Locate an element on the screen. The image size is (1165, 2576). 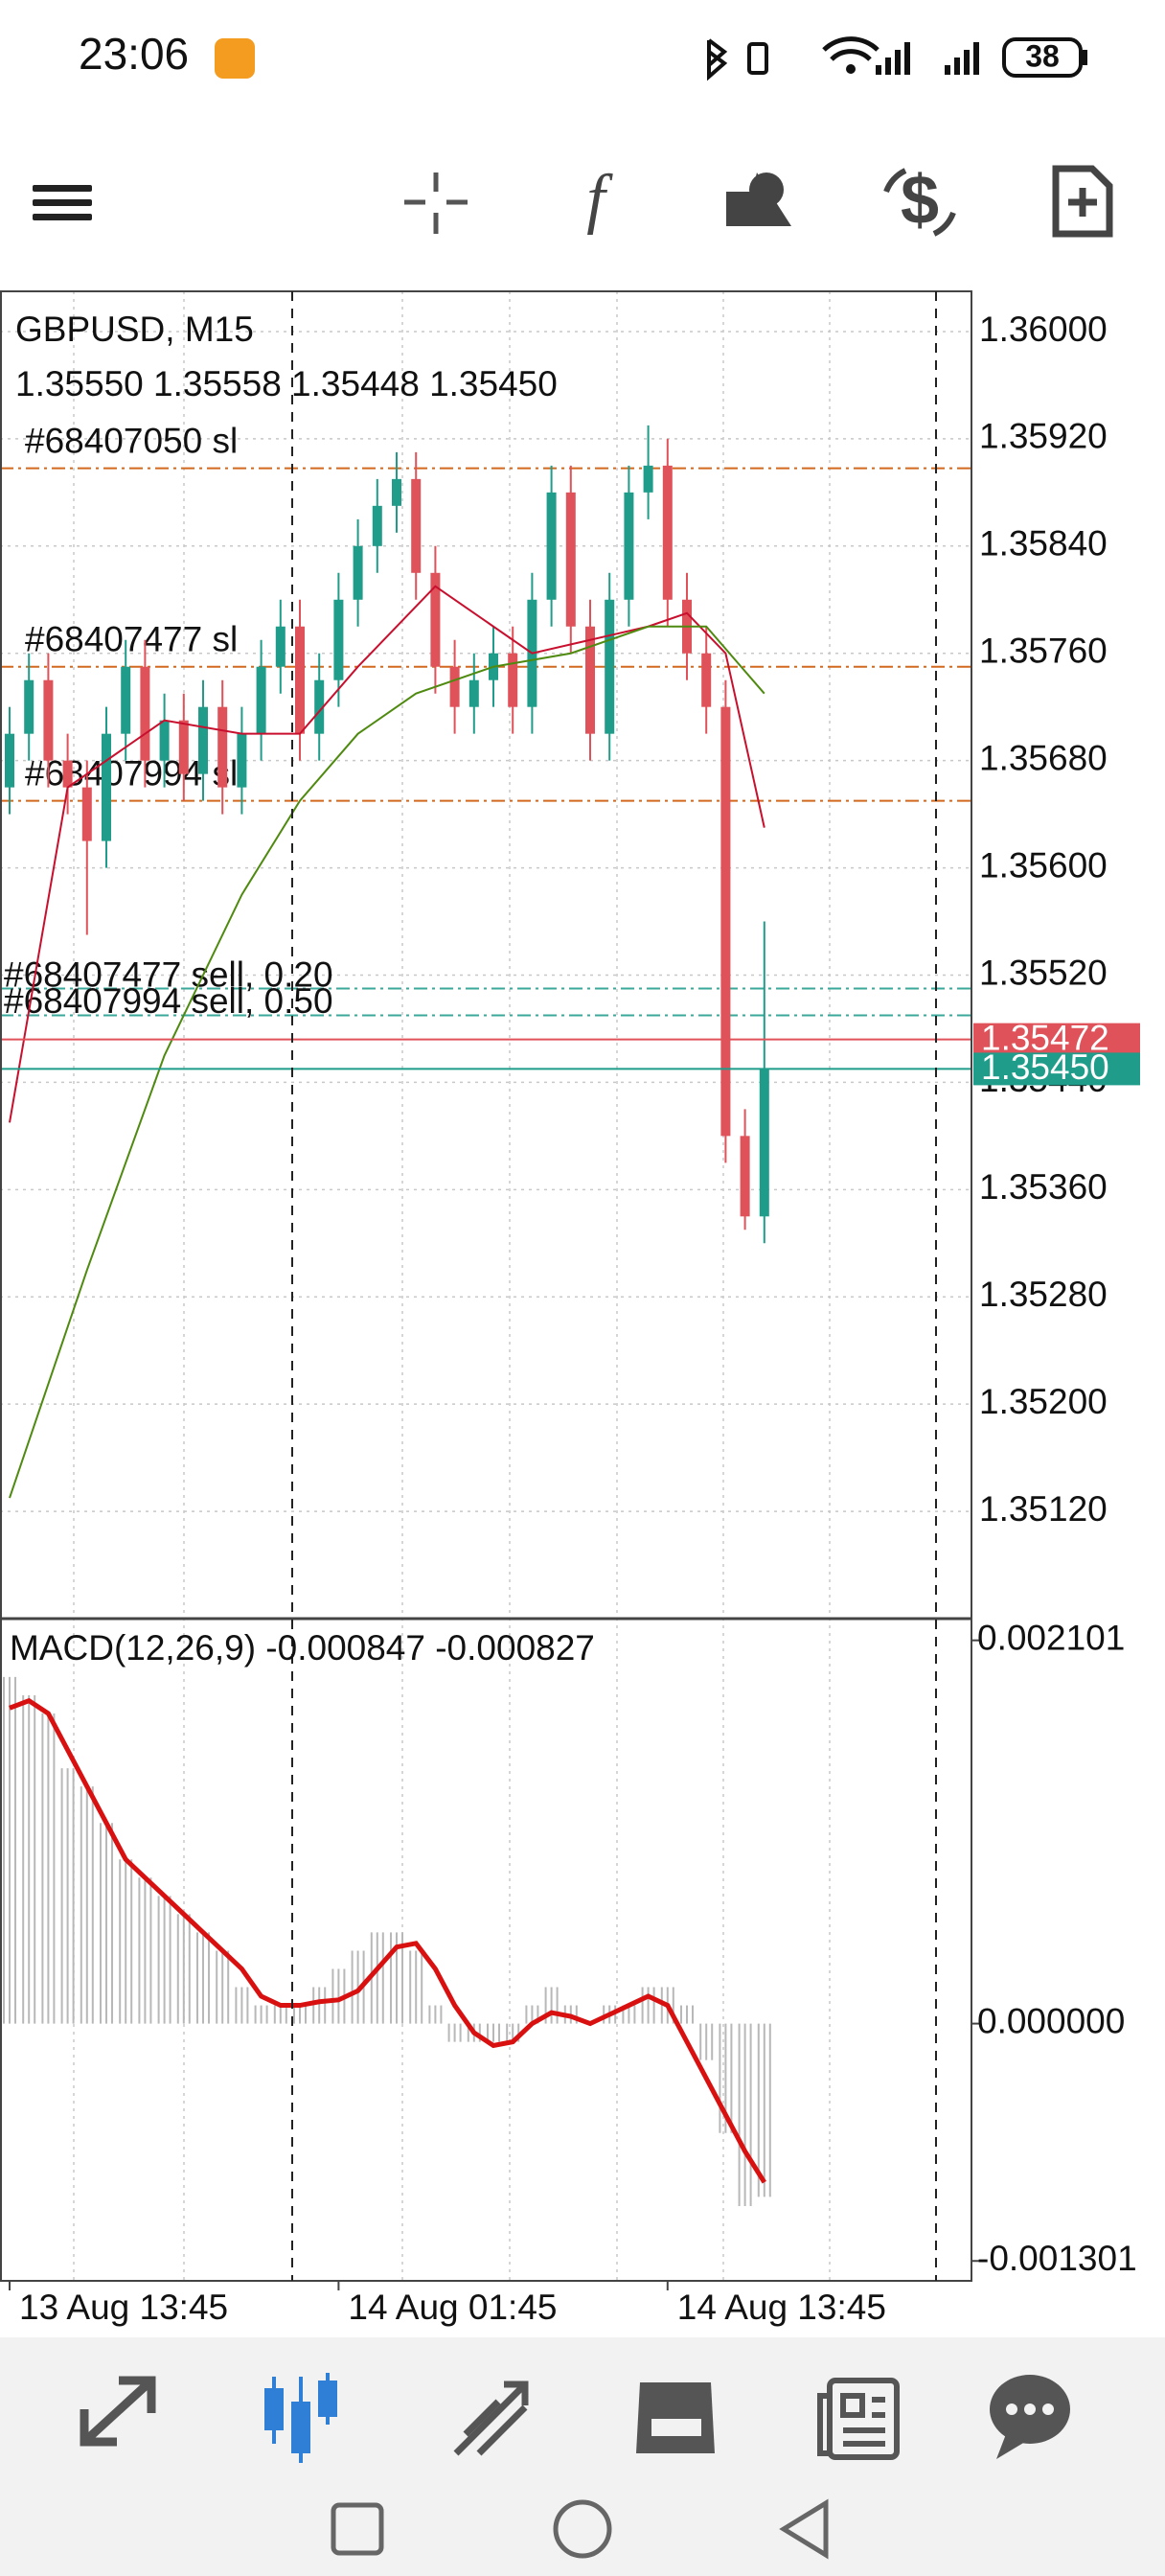
menu-button is located at coordinates (63, 202).